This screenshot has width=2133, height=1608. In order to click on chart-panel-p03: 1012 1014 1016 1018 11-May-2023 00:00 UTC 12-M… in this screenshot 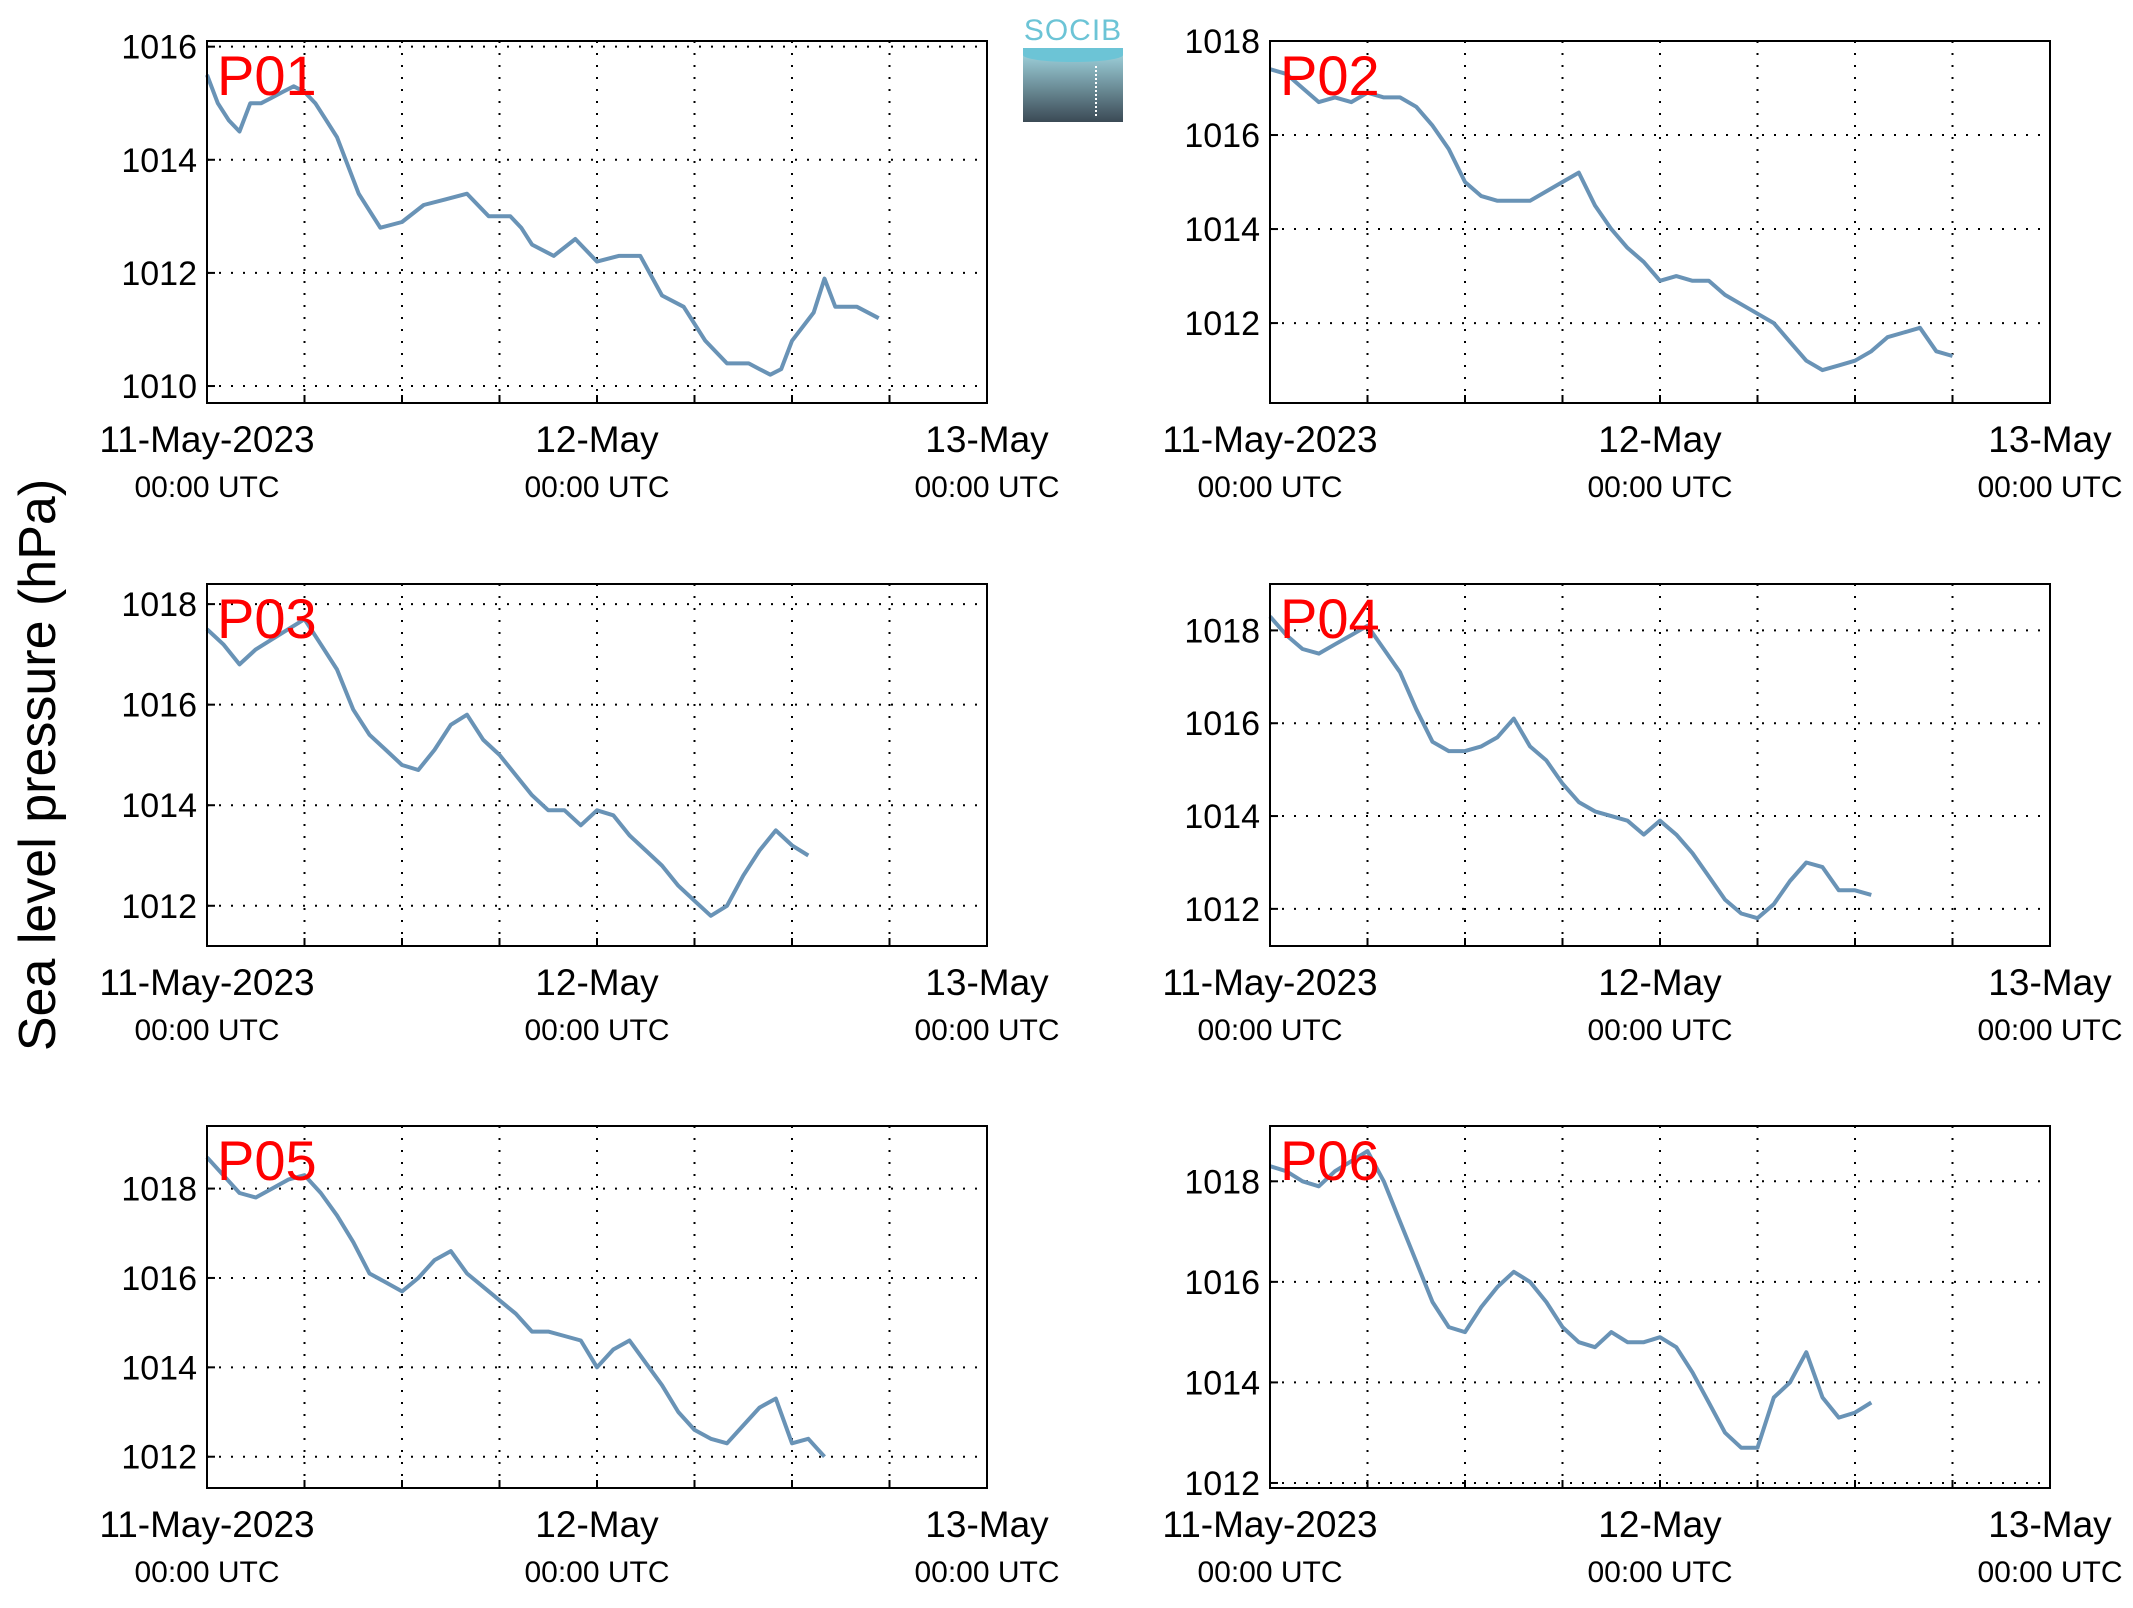, I will do `click(579, 815)`.